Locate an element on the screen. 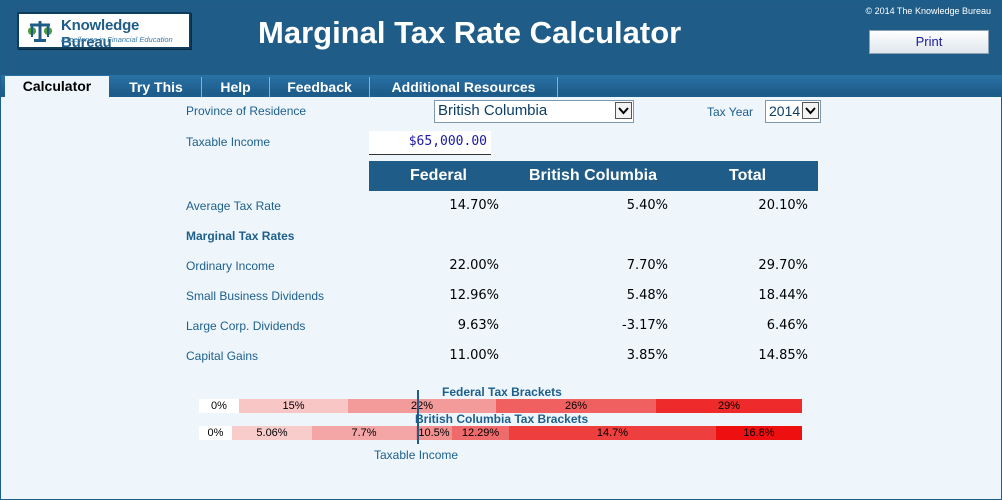  tax-year-select: 2014 is located at coordinates (793, 111).